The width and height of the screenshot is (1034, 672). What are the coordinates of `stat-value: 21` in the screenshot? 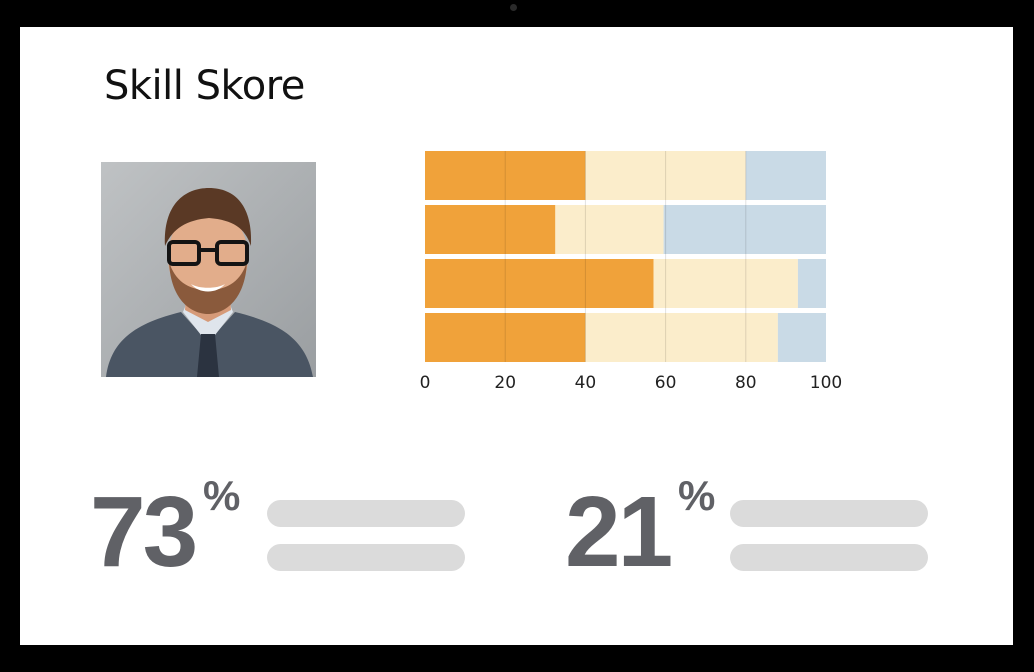 It's located at (619, 532).